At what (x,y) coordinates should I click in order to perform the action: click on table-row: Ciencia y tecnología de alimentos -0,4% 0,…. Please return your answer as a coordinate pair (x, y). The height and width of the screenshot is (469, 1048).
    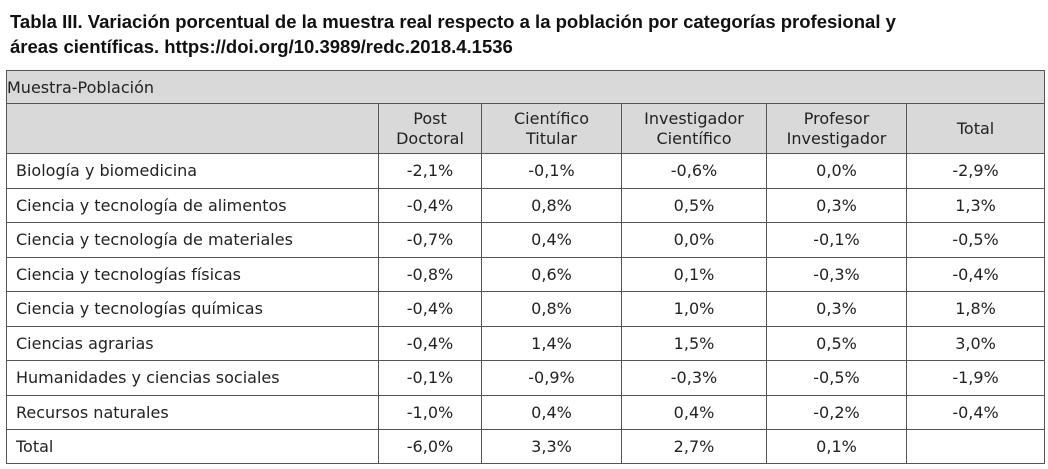
    Looking at the image, I should click on (526, 205).